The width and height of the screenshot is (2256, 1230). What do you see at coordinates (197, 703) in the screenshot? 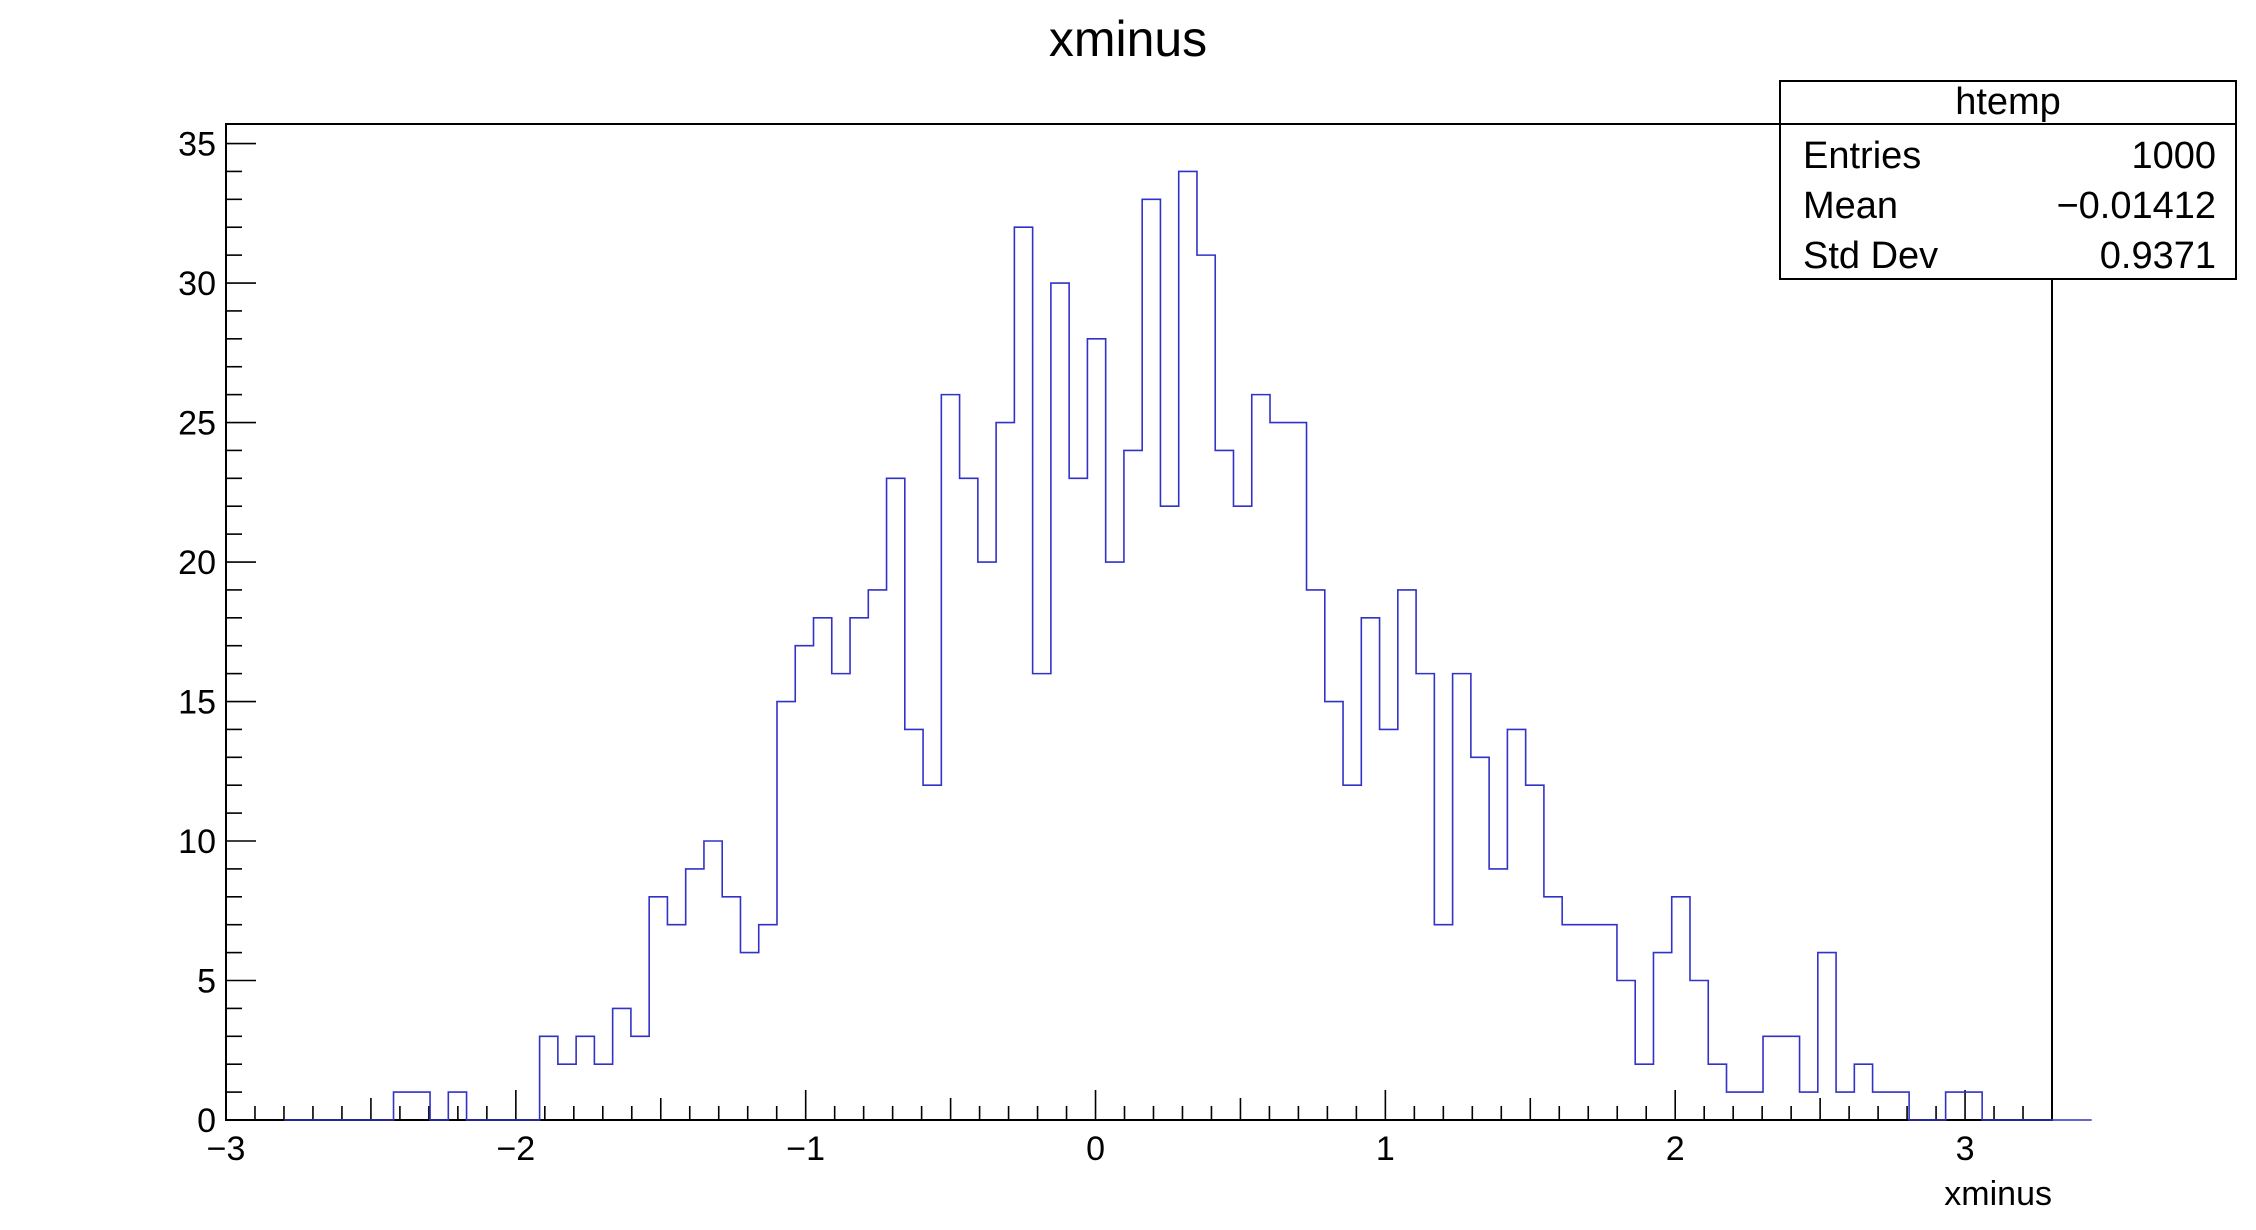
I see `y-tick-label: 15` at bounding box center [197, 703].